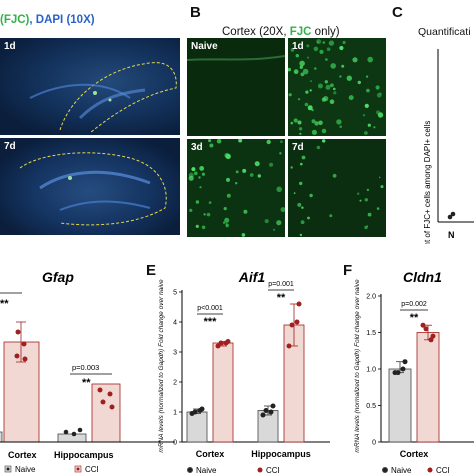 This screenshot has height=474, width=474. What do you see at coordinates (371, 333) in the screenshot?
I see `cldn1-ytick-label: 1.5` at bounding box center [371, 333].